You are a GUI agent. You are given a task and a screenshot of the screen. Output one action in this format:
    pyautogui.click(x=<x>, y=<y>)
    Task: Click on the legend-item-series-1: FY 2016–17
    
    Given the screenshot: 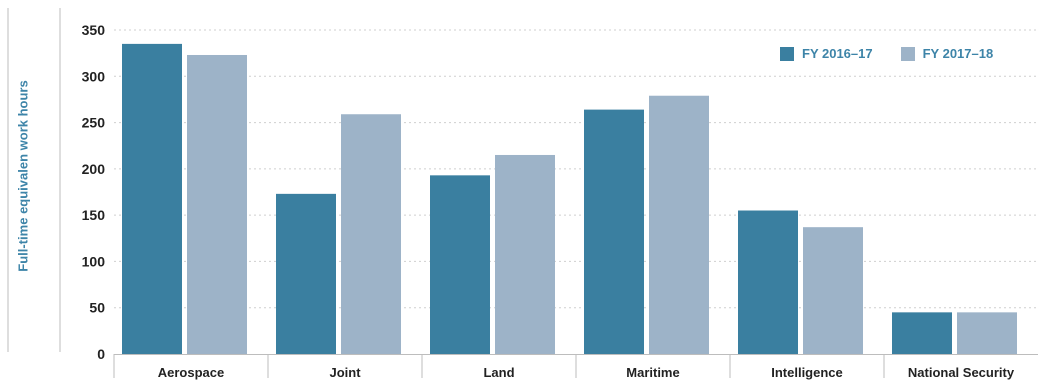 What is the action you would take?
    pyautogui.click(x=826, y=53)
    